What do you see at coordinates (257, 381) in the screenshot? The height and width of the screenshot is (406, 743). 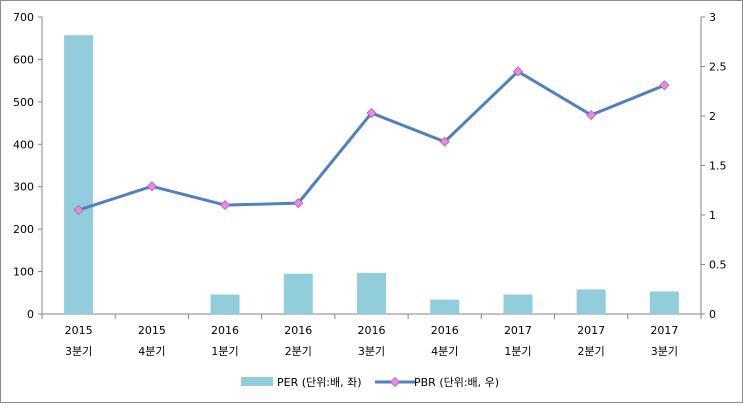 I see `legend-swatch-per` at bounding box center [257, 381].